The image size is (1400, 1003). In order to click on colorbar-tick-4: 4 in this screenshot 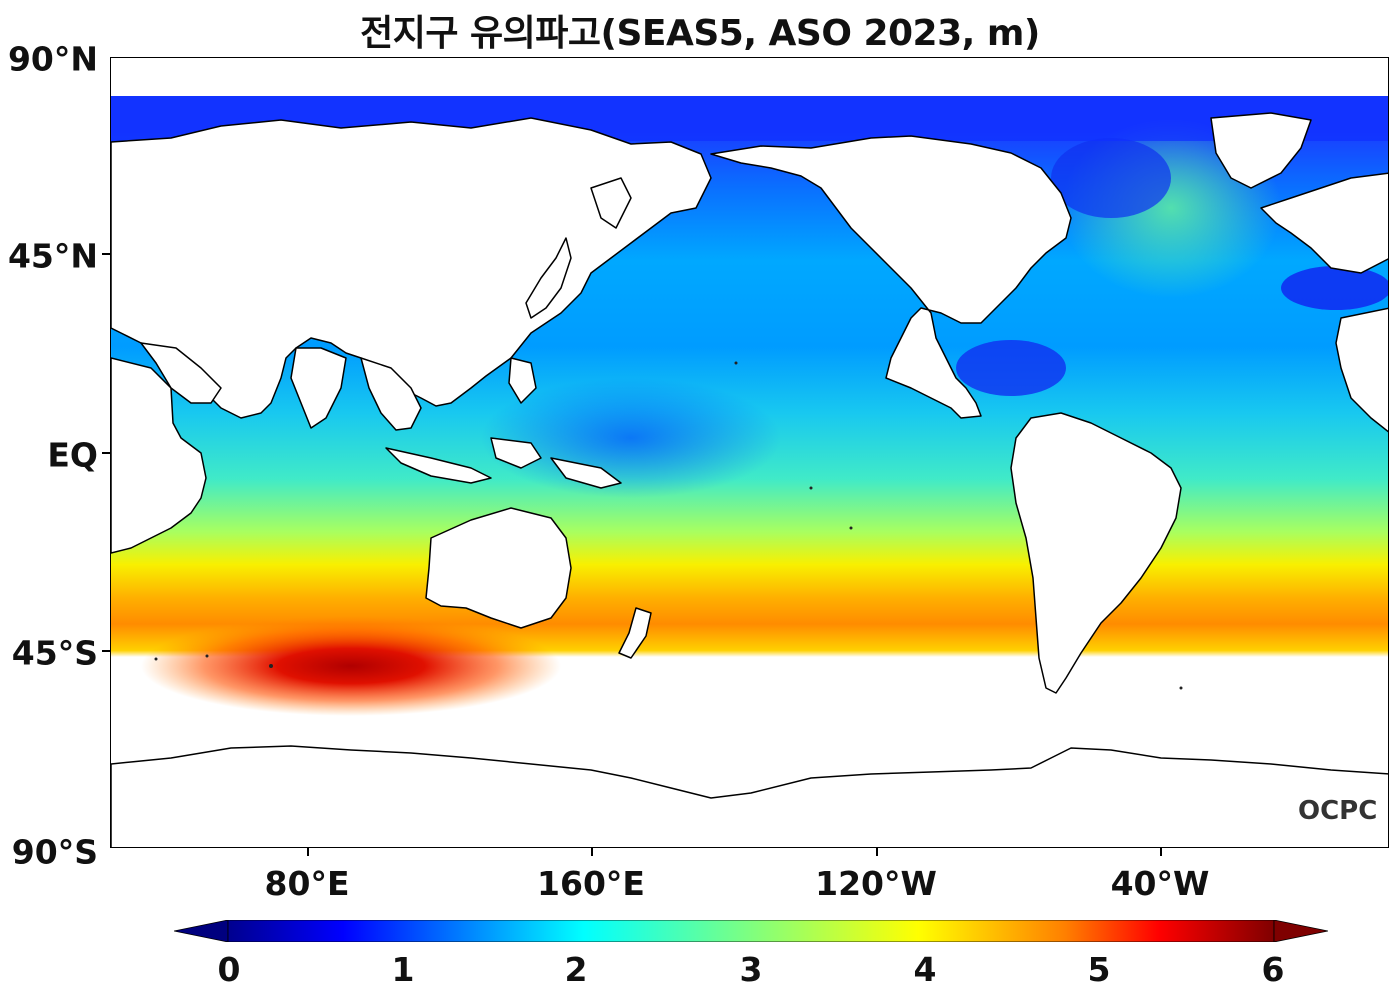, I will do `click(925, 969)`.